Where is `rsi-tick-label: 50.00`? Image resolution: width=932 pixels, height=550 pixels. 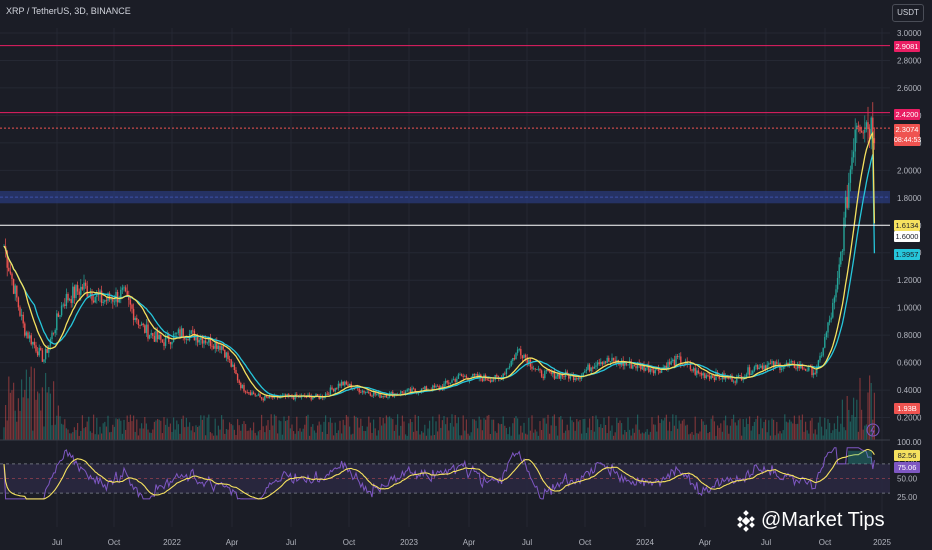
rsi-tick-label: 50.00 is located at coordinates (907, 479).